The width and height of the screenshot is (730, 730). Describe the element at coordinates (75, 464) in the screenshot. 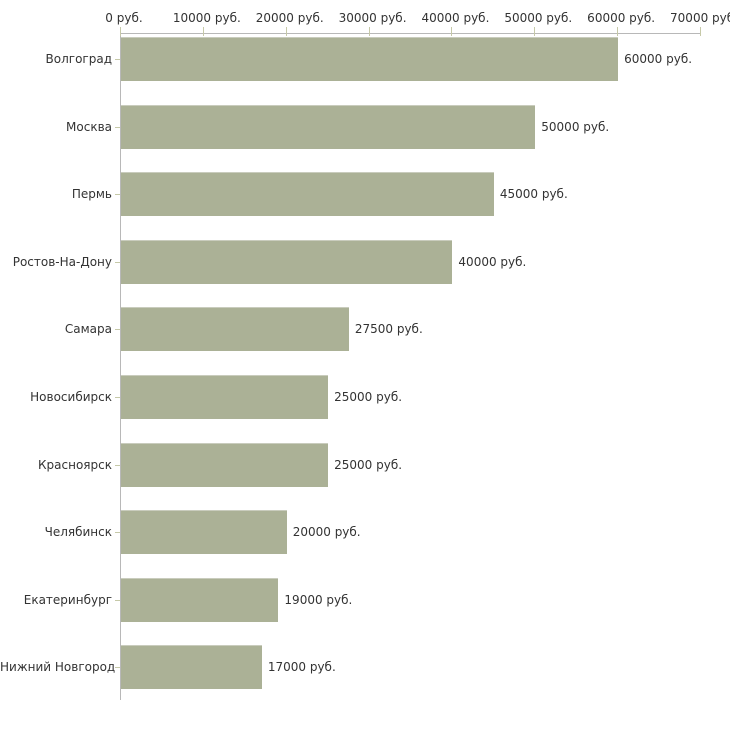

I see `category-label: Красноярск` at that location.